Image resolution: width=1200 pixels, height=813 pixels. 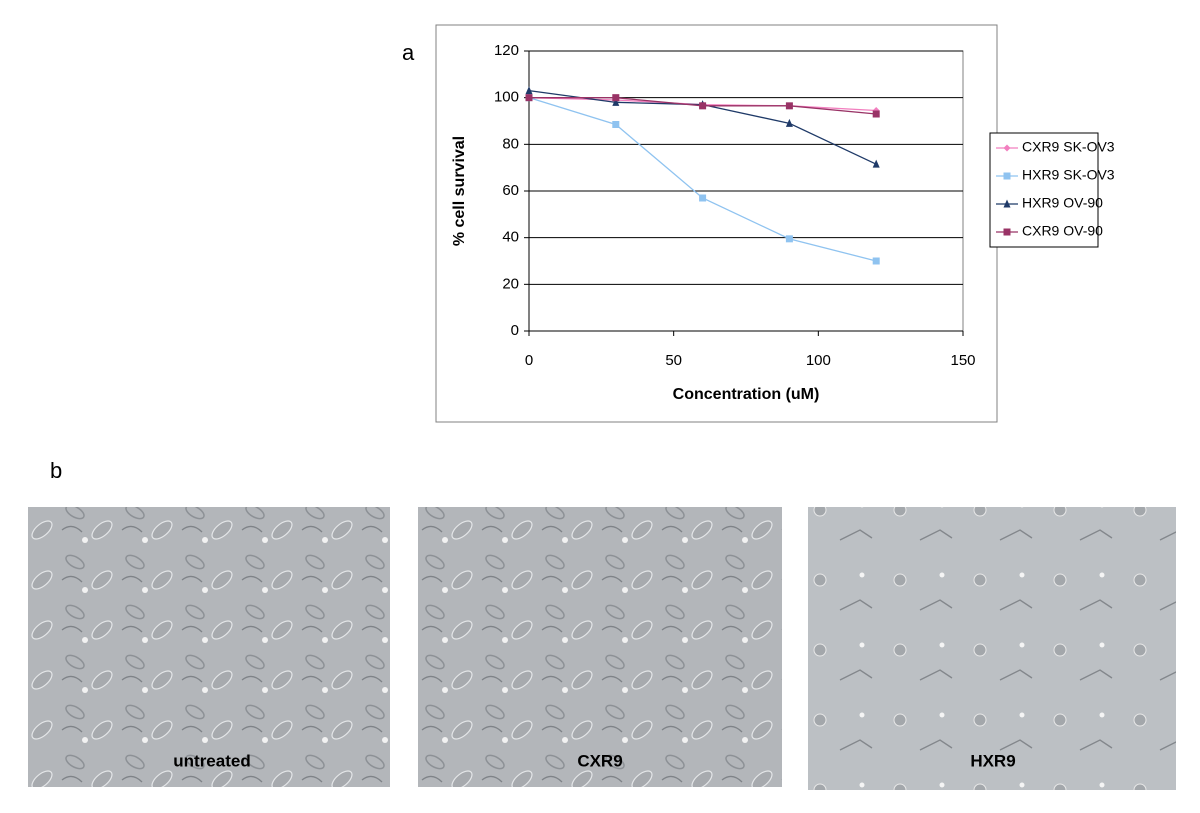 I want to click on y-tick-label: 80, so click(x=510, y=143).